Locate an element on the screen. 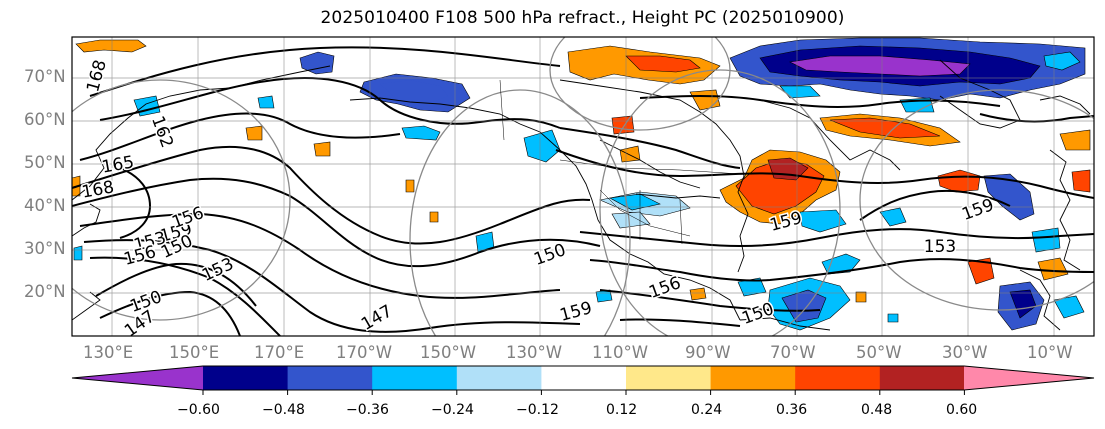 This screenshot has height=429, width=1105. contour-label: 153 is located at coordinates (940, 247).